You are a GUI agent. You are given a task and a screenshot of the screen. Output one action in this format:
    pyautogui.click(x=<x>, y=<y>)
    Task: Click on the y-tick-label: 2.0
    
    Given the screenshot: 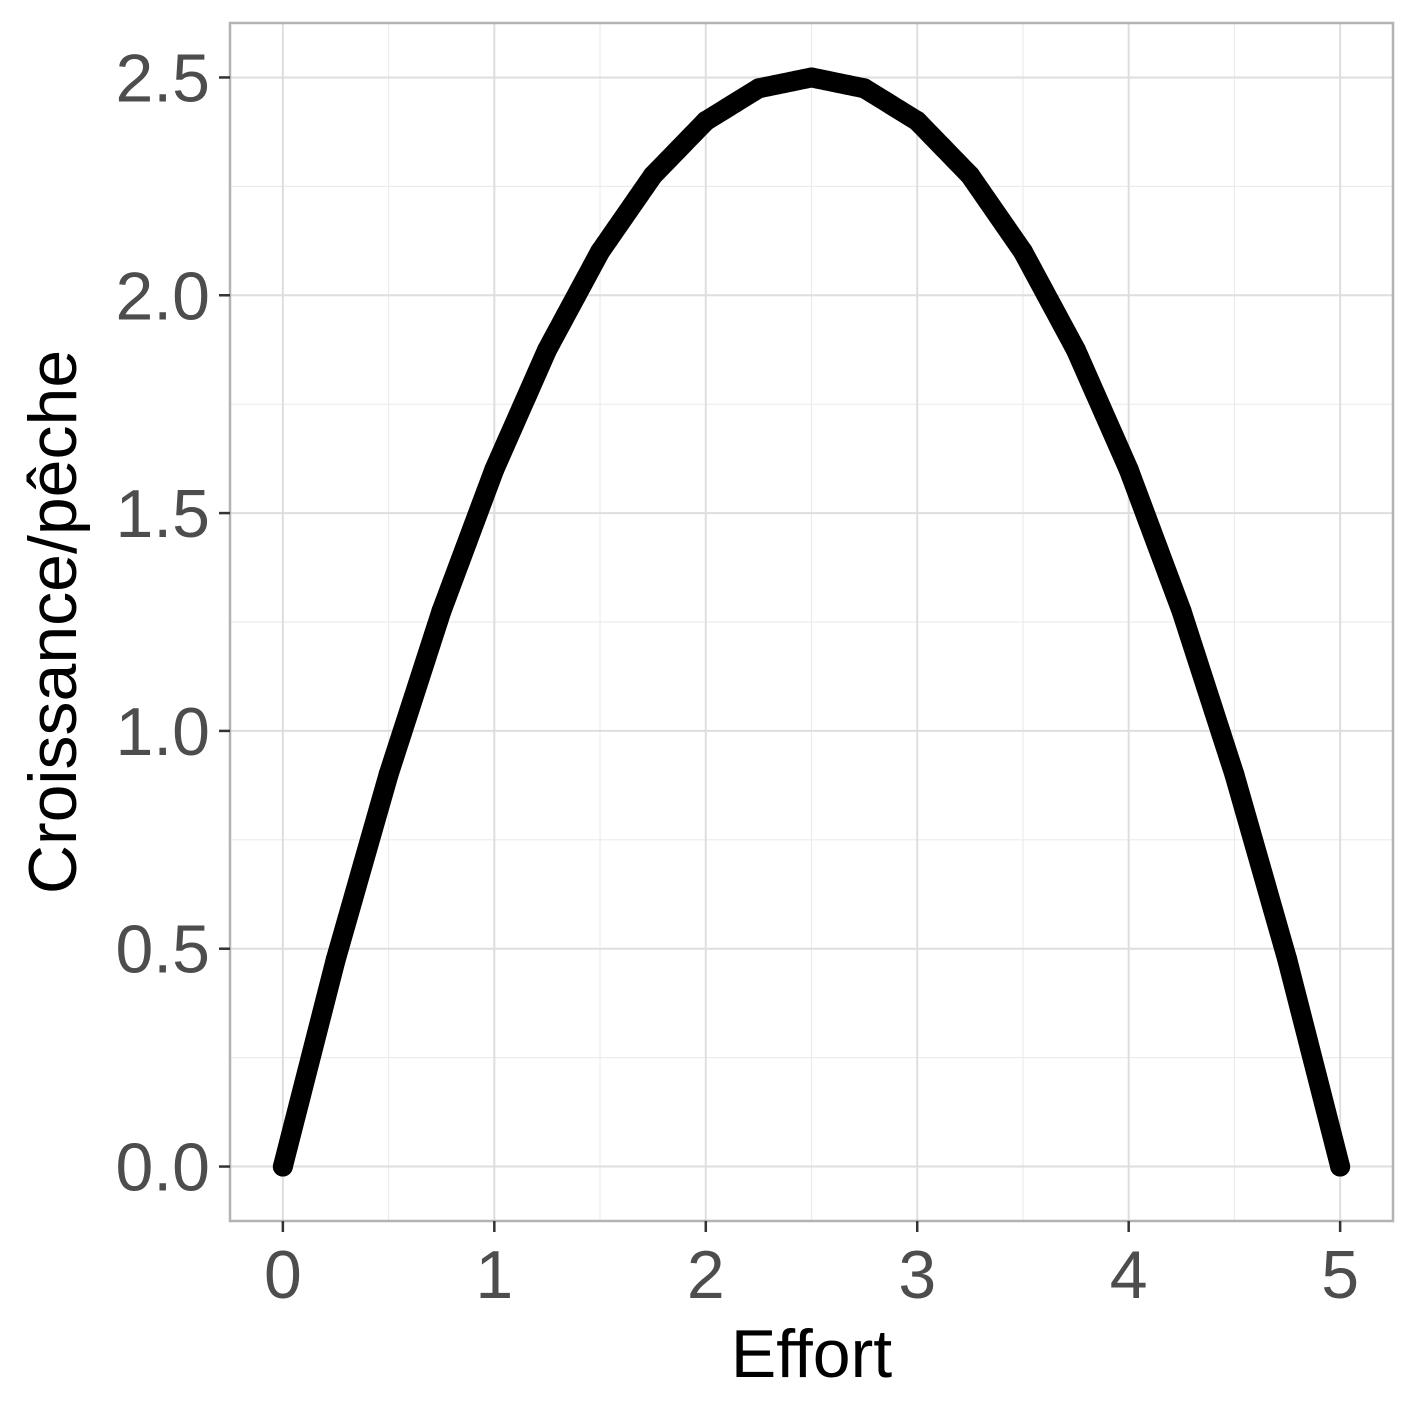 What is the action you would take?
    pyautogui.click(x=162, y=296)
    